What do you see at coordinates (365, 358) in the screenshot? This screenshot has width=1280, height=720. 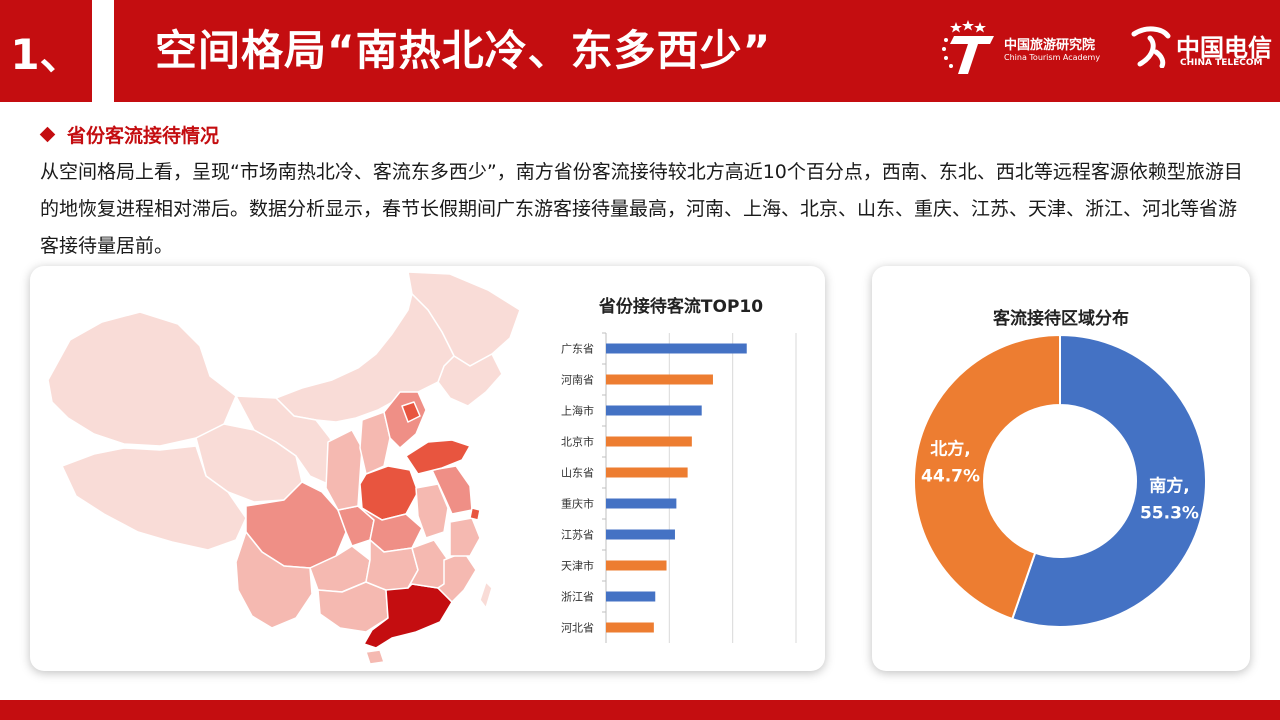 I see `map-region-inner-mongolia` at bounding box center [365, 358].